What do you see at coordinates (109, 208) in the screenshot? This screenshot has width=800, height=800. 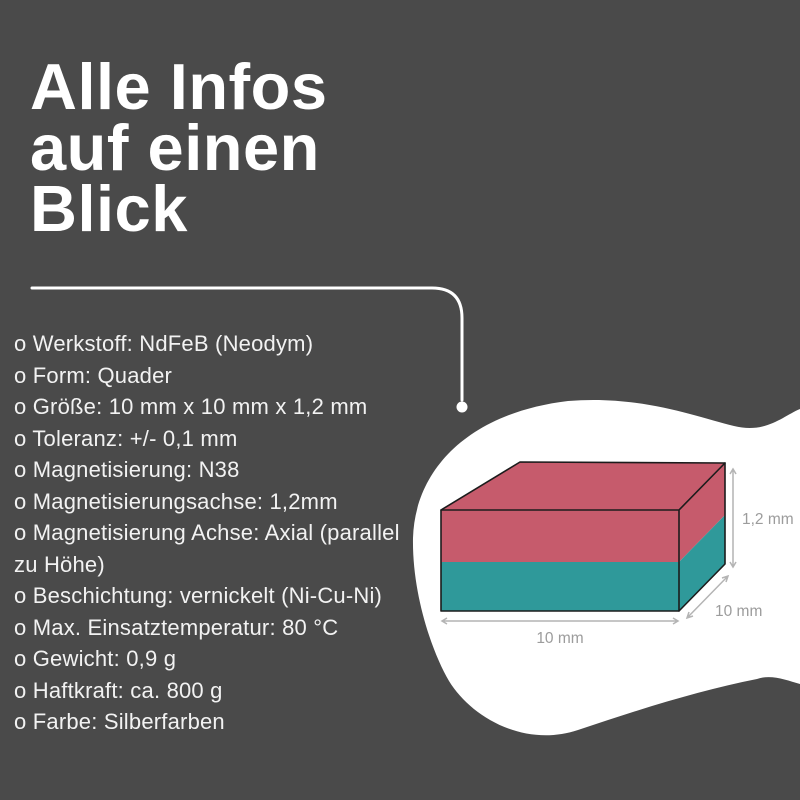 I see `page-title-line: Blick` at bounding box center [109, 208].